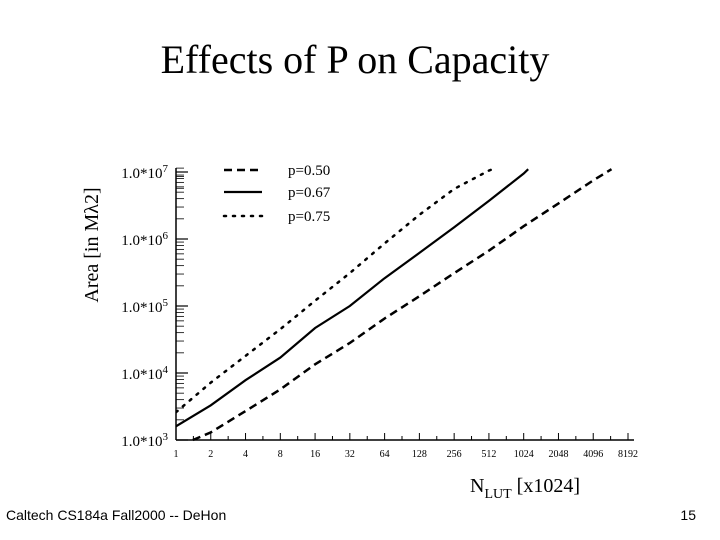  What do you see at coordinates (593, 454) in the screenshot?
I see `x-tick-label: 4096` at bounding box center [593, 454].